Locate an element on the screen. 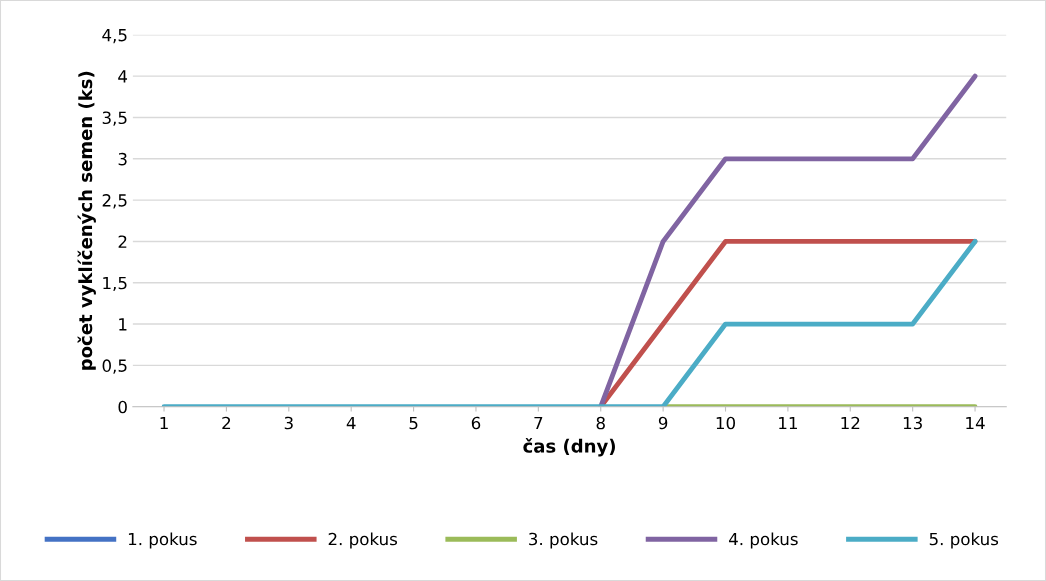 The height and width of the screenshot is (581, 1046). y-axis-title: počet vyklíčených semen (ks) is located at coordinates (86, 220).